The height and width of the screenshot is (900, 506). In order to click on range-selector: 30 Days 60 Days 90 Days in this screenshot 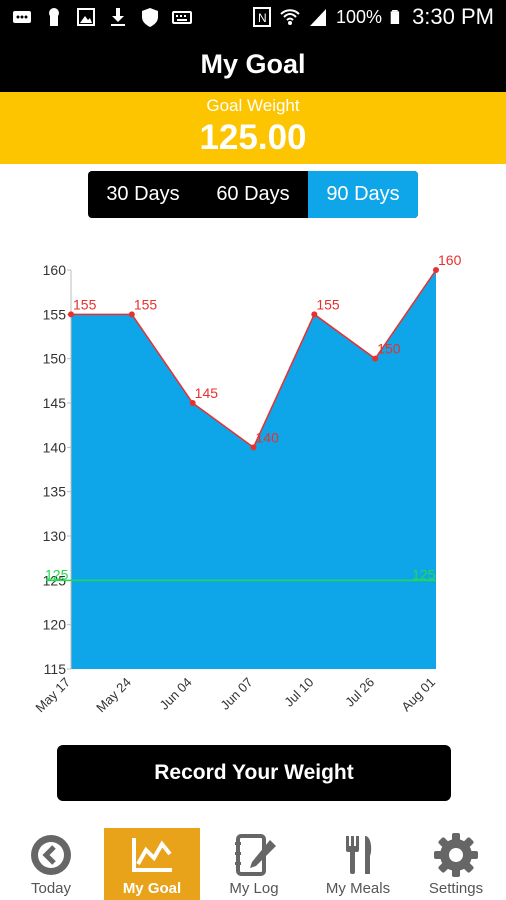, I will do `click(253, 194)`.